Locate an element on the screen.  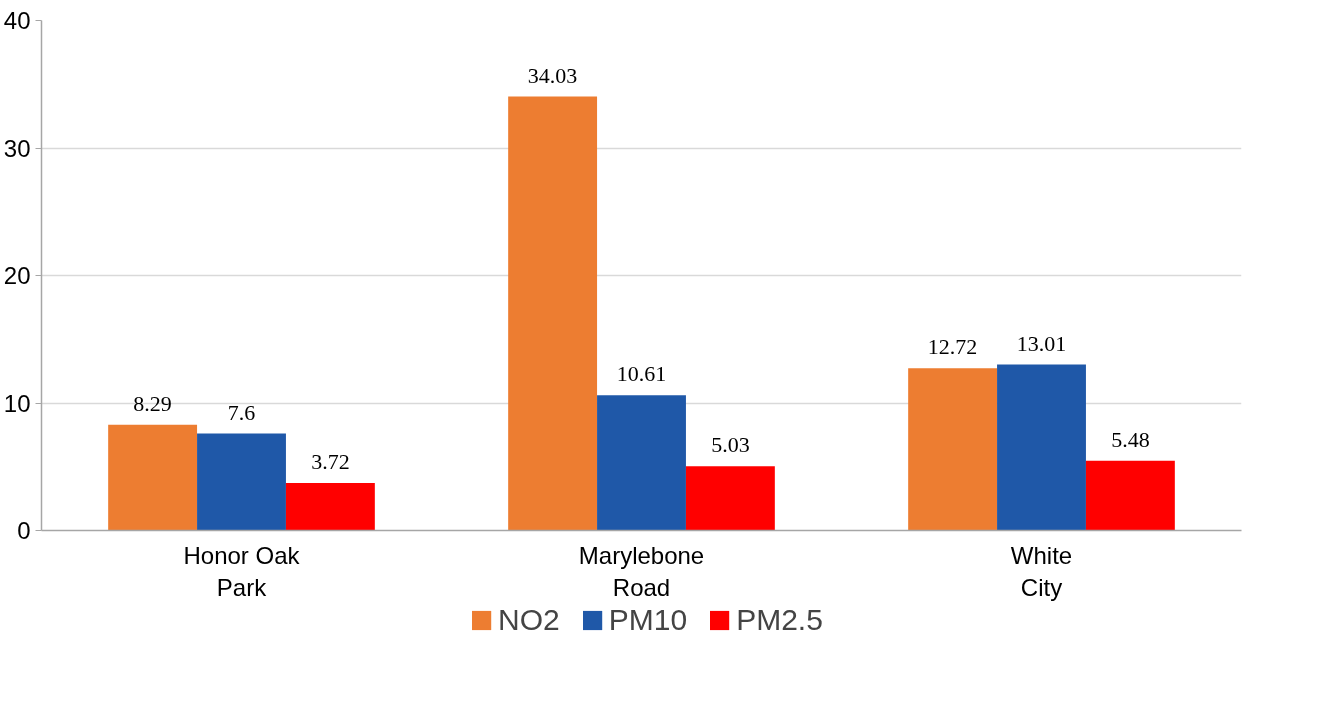
legend-label: NO2 is located at coordinates (529, 620).